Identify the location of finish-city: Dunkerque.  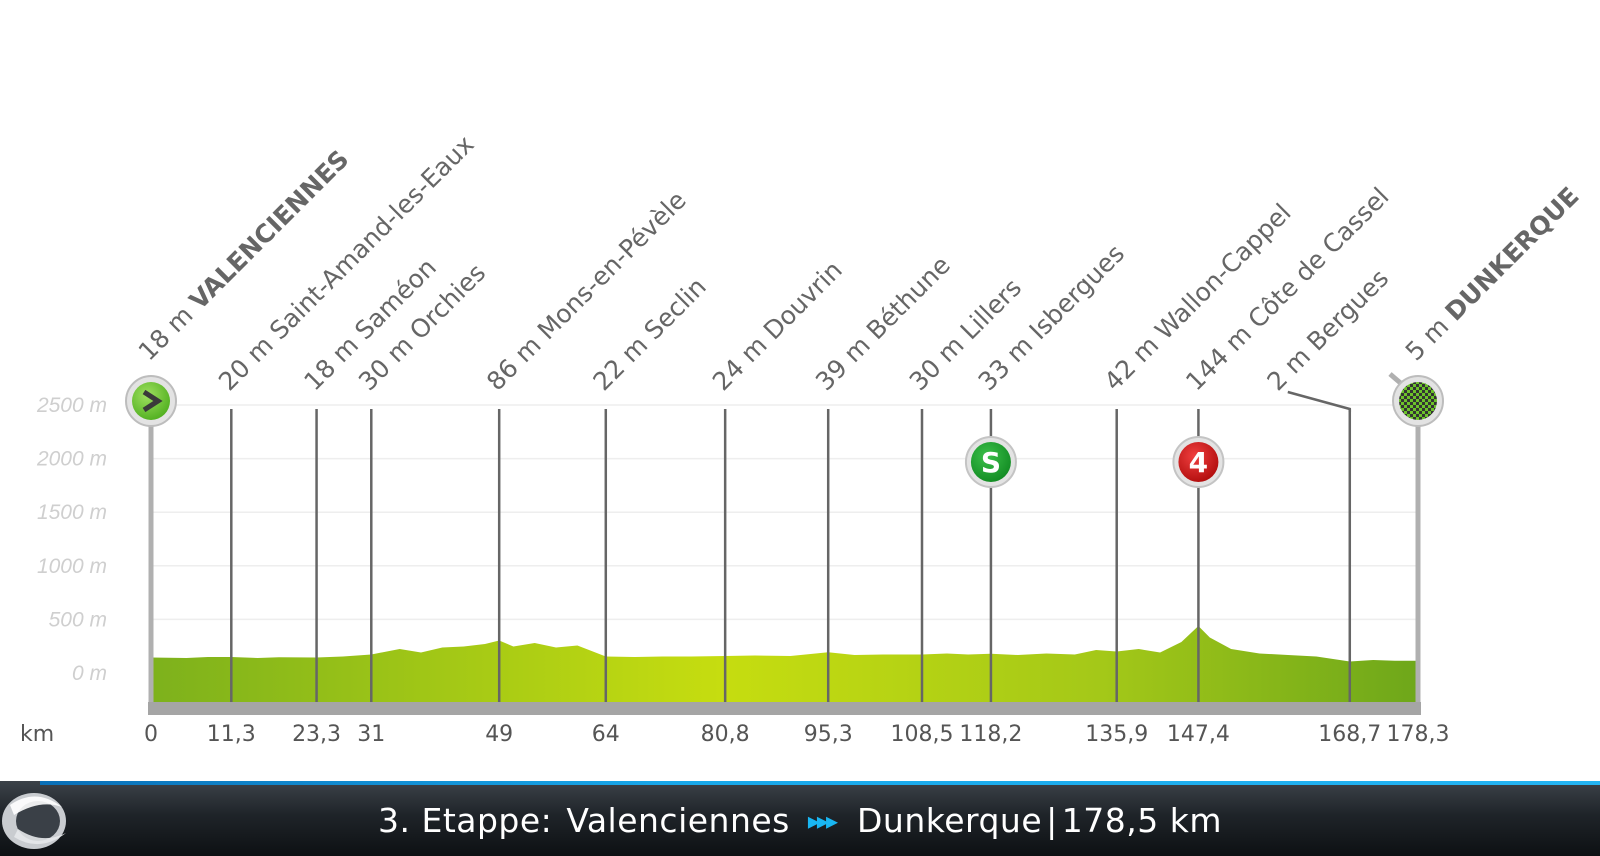
(950, 820).